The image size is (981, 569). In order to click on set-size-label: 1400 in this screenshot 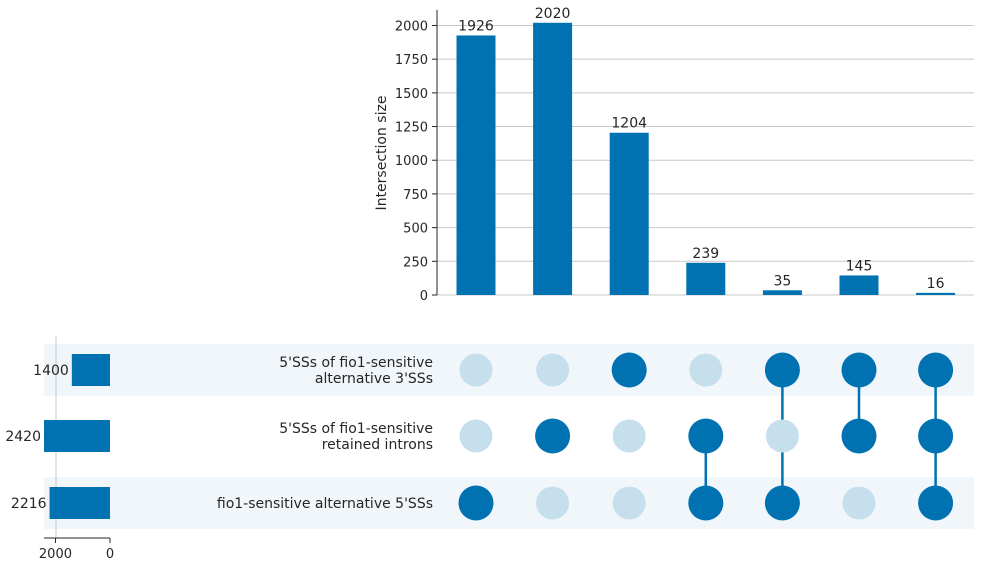, I will do `click(51, 371)`.